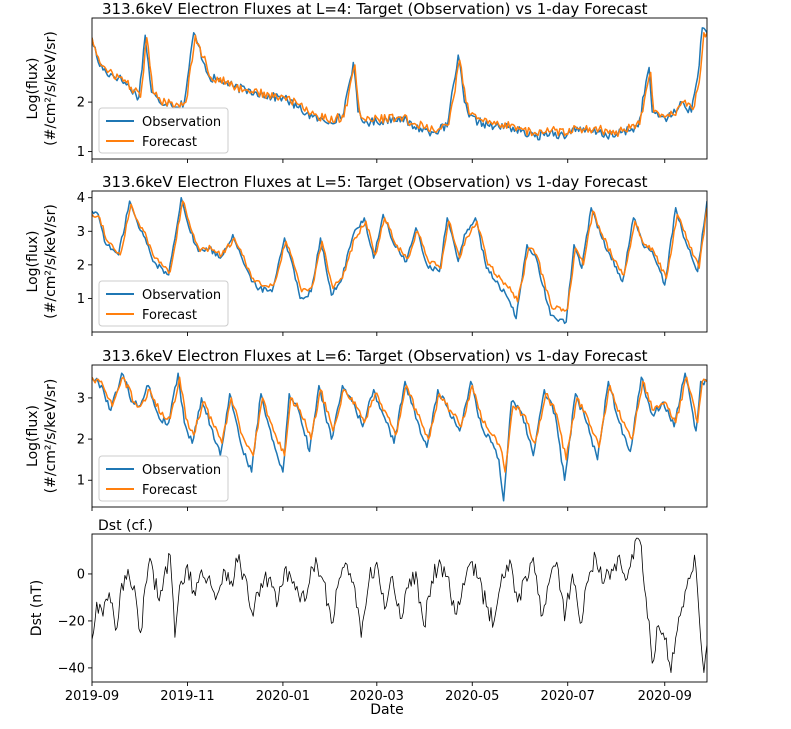  I want to click on y-tick-label: −20, so click(71, 621).